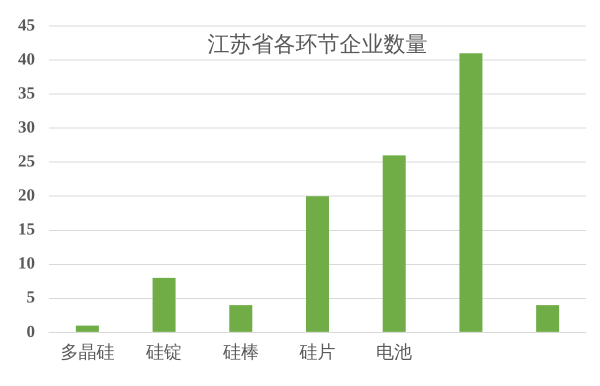 The width and height of the screenshot is (600, 386). What do you see at coordinates (317, 352) in the screenshot?
I see `x-tick-label: 硅片` at bounding box center [317, 352].